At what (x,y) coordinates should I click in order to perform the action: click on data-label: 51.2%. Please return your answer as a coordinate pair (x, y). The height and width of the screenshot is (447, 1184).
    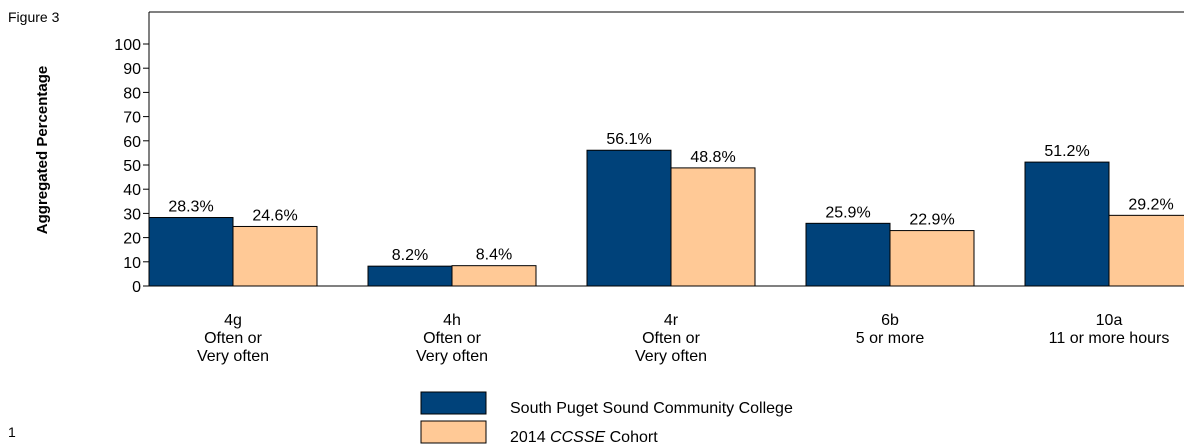
    Looking at the image, I should click on (1066, 151).